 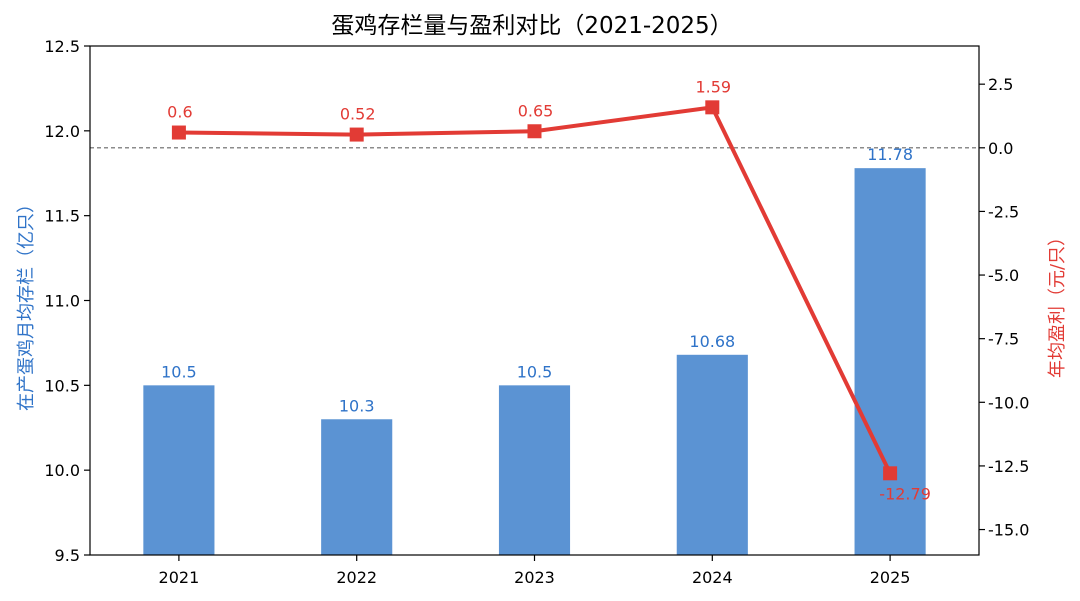 I want to click on profit-value-label-2025: -12.79, so click(x=905, y=493).